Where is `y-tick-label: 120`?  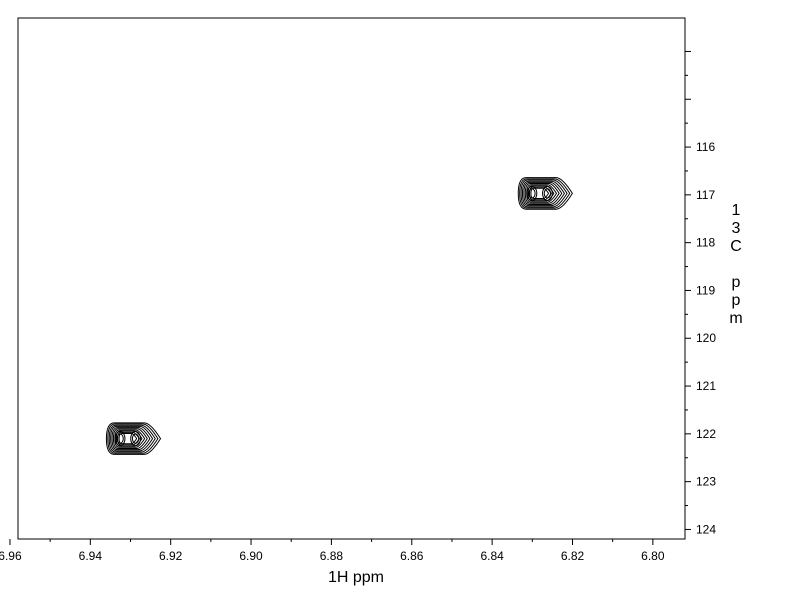 y-tick-label: 120 is located at coordinates (706, 338).